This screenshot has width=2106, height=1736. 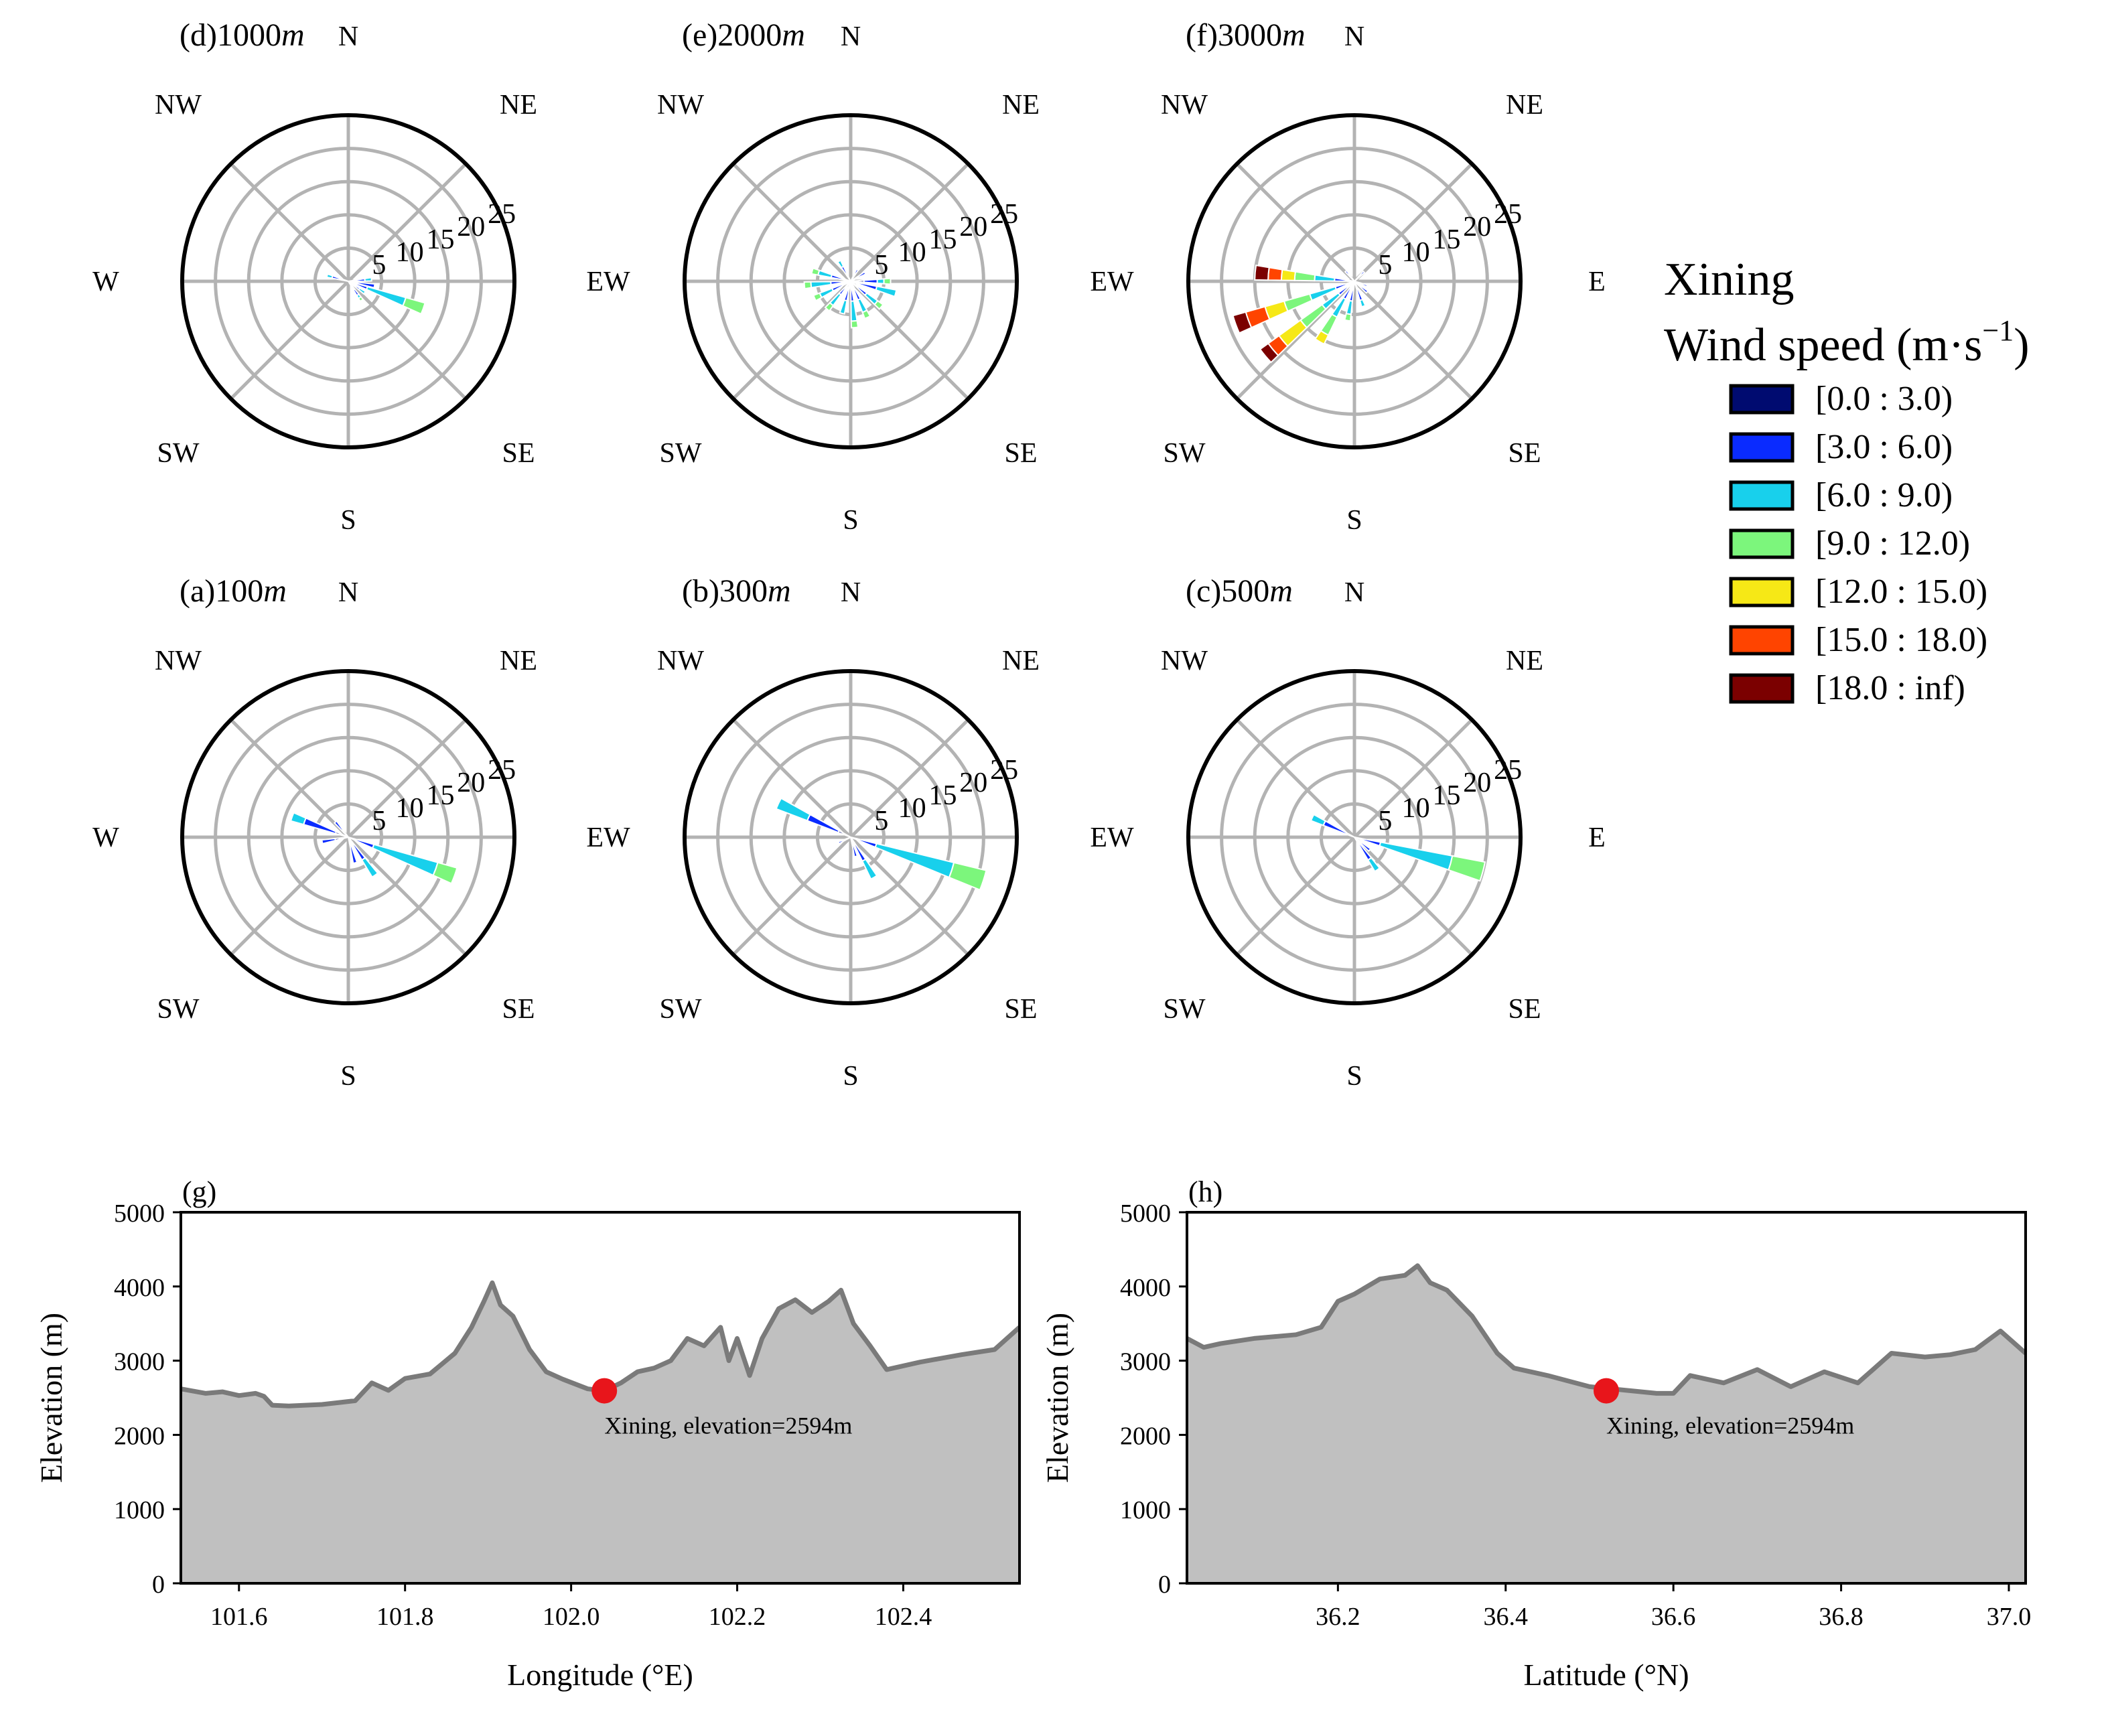 What do you see at coordinates (1250, 35) in the screenshot?
I see `panel-title-value: 3000` at bounding box center [1250, 35].